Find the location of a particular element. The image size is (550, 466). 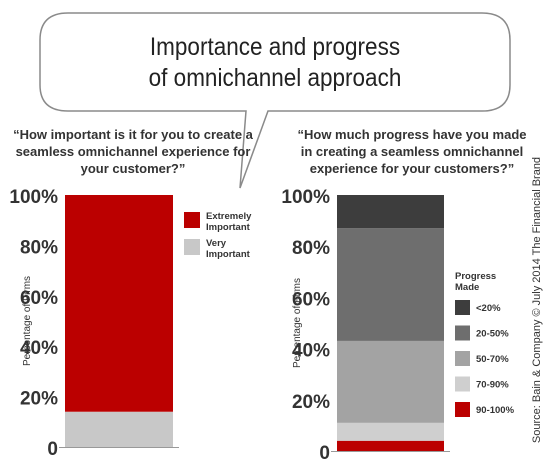

legend-label: 20-50% is located at coordinates (492, 334).